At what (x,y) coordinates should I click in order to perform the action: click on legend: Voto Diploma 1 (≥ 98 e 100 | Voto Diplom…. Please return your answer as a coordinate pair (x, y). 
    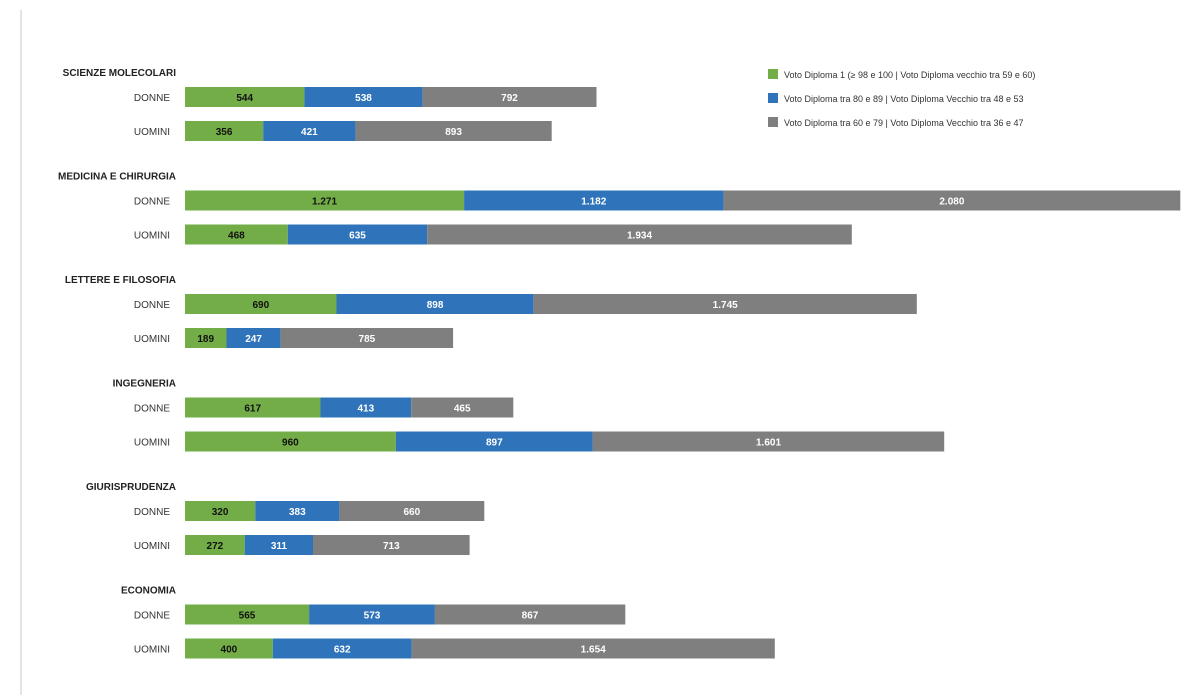
    Looking at the image, I should click on (901, 98).